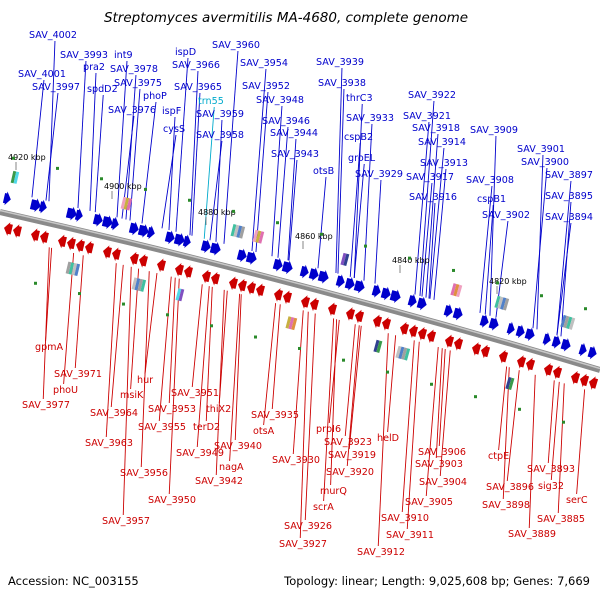 The image size is (600, 600). Describe the element at coordinates (126, 521) in the screenshot. I see `reverse-gene-label: SAV_3957` at that location.